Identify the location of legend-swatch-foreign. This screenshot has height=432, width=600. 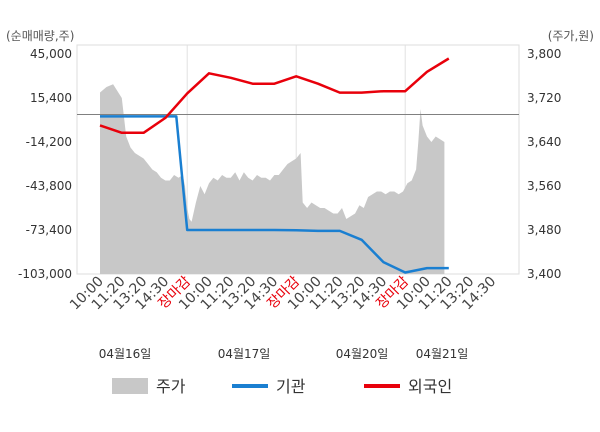
(382, 386).